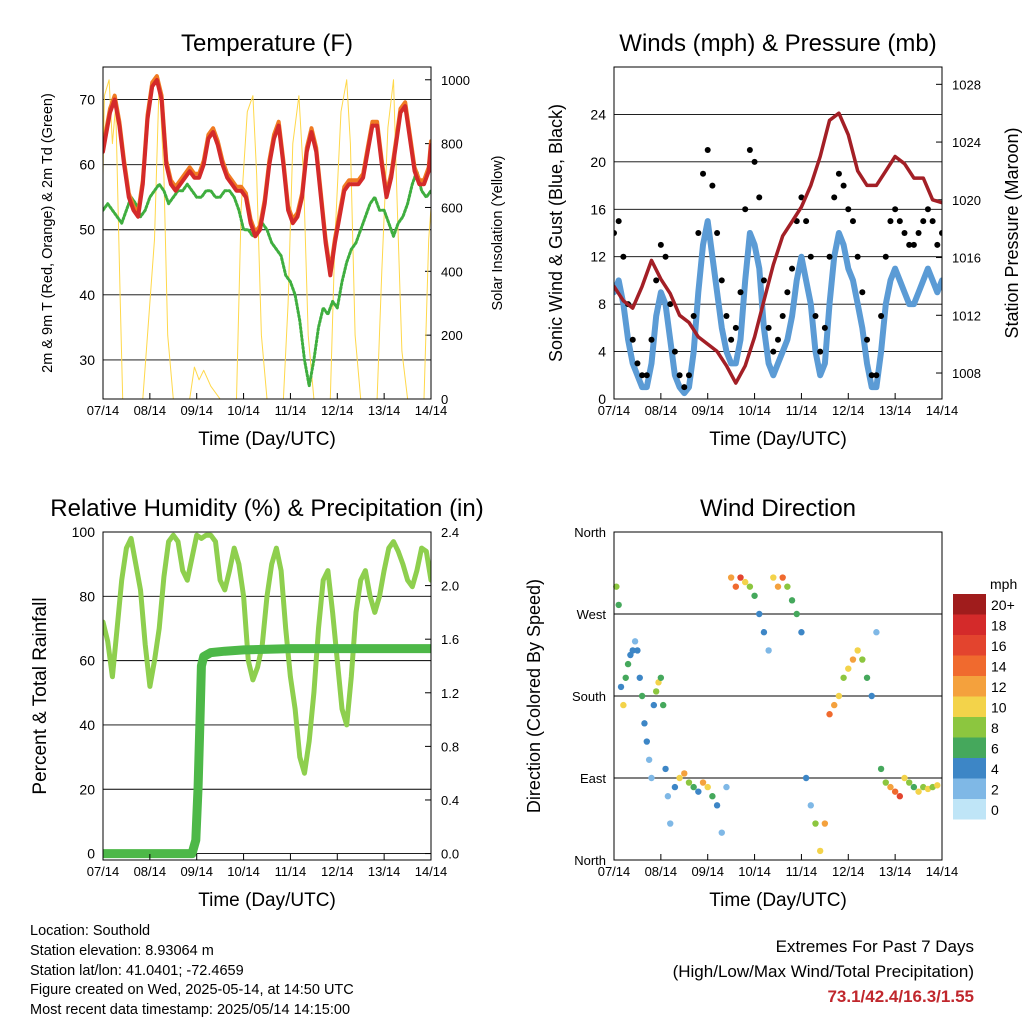 The image size is (1024, 1024). I want to click on rh-frame, so click(267, 696).